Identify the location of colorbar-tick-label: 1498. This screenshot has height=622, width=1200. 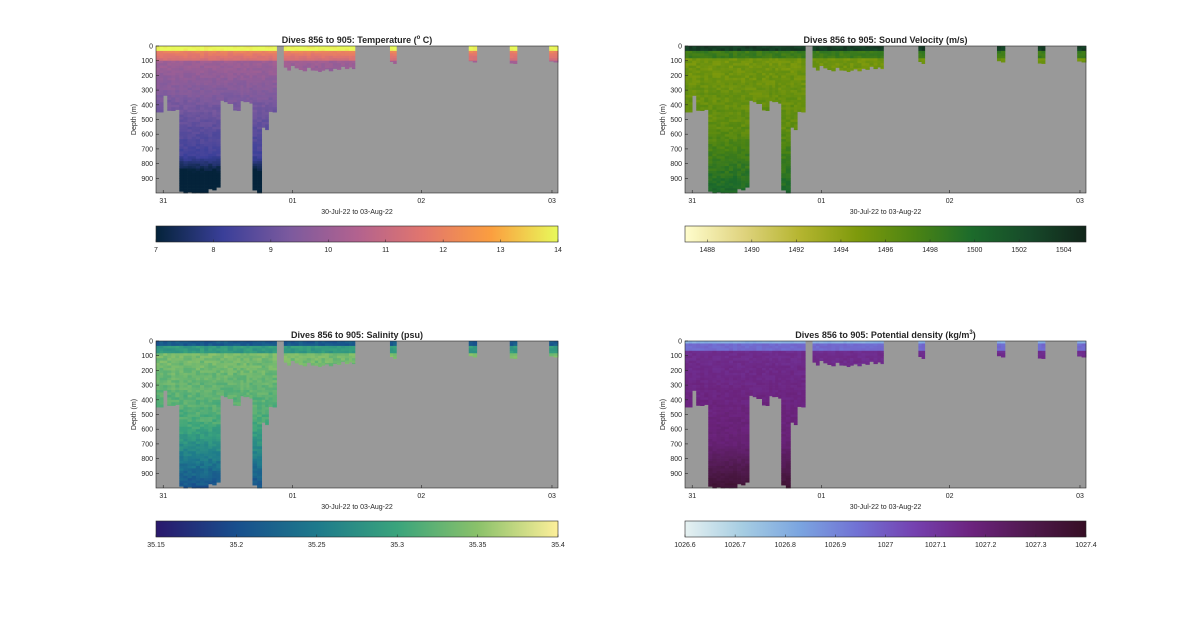
(930, 250).